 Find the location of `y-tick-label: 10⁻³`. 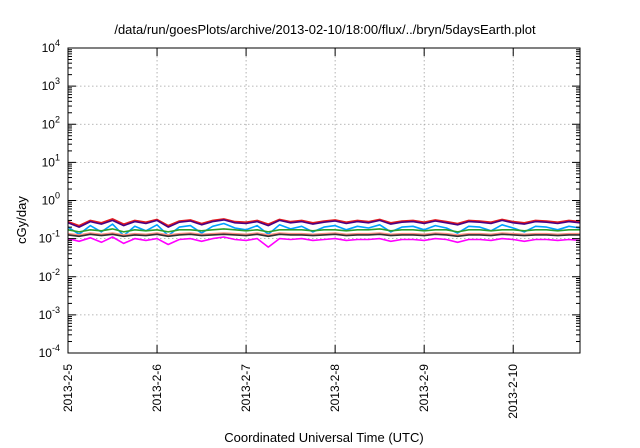

y-tick-label: 10⁻³ is located at coordinates (49, 313).